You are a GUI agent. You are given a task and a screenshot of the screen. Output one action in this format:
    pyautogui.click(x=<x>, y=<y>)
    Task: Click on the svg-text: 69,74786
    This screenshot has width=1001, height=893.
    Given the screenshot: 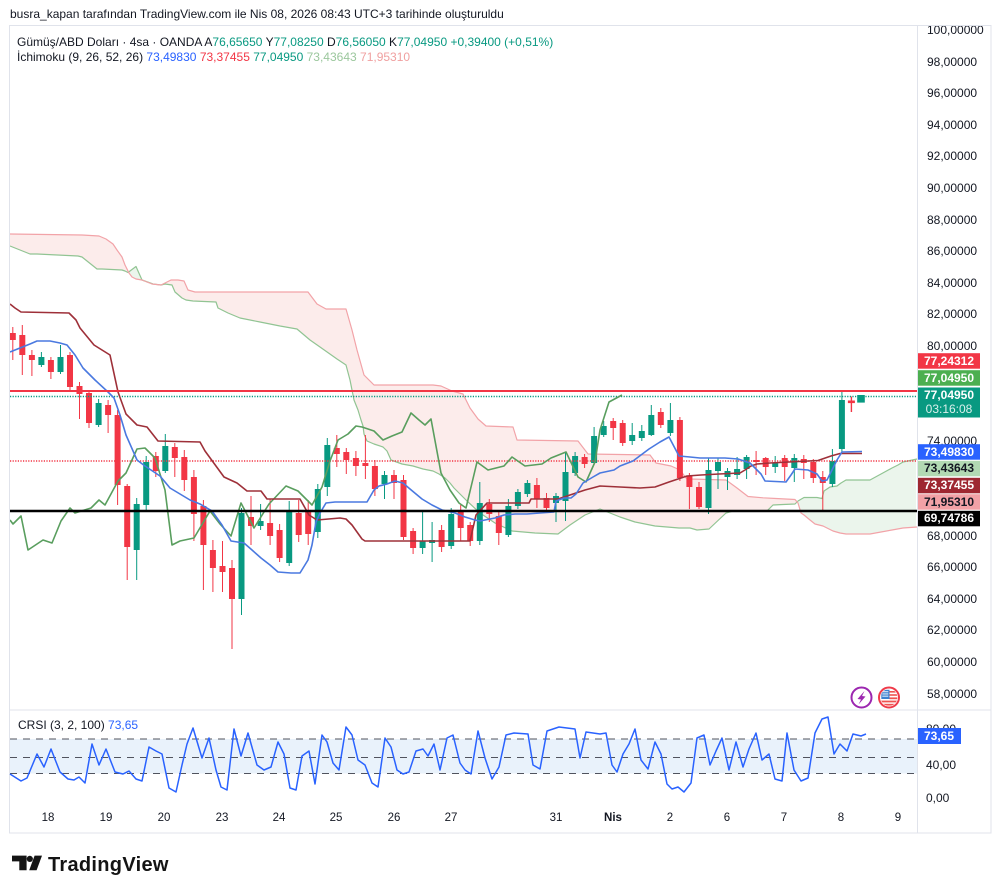 What is the action you would take?
    pyautogui.click(x=949, y=518)
    